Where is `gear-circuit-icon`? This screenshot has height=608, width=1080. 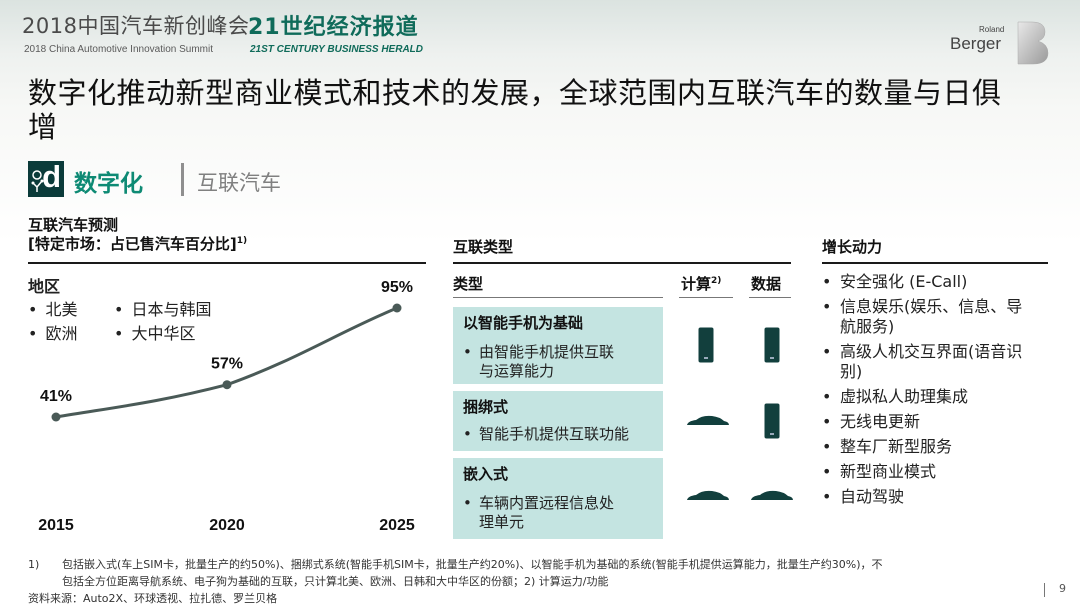 gear-circuit-icon is located at coordinates (37, 181).